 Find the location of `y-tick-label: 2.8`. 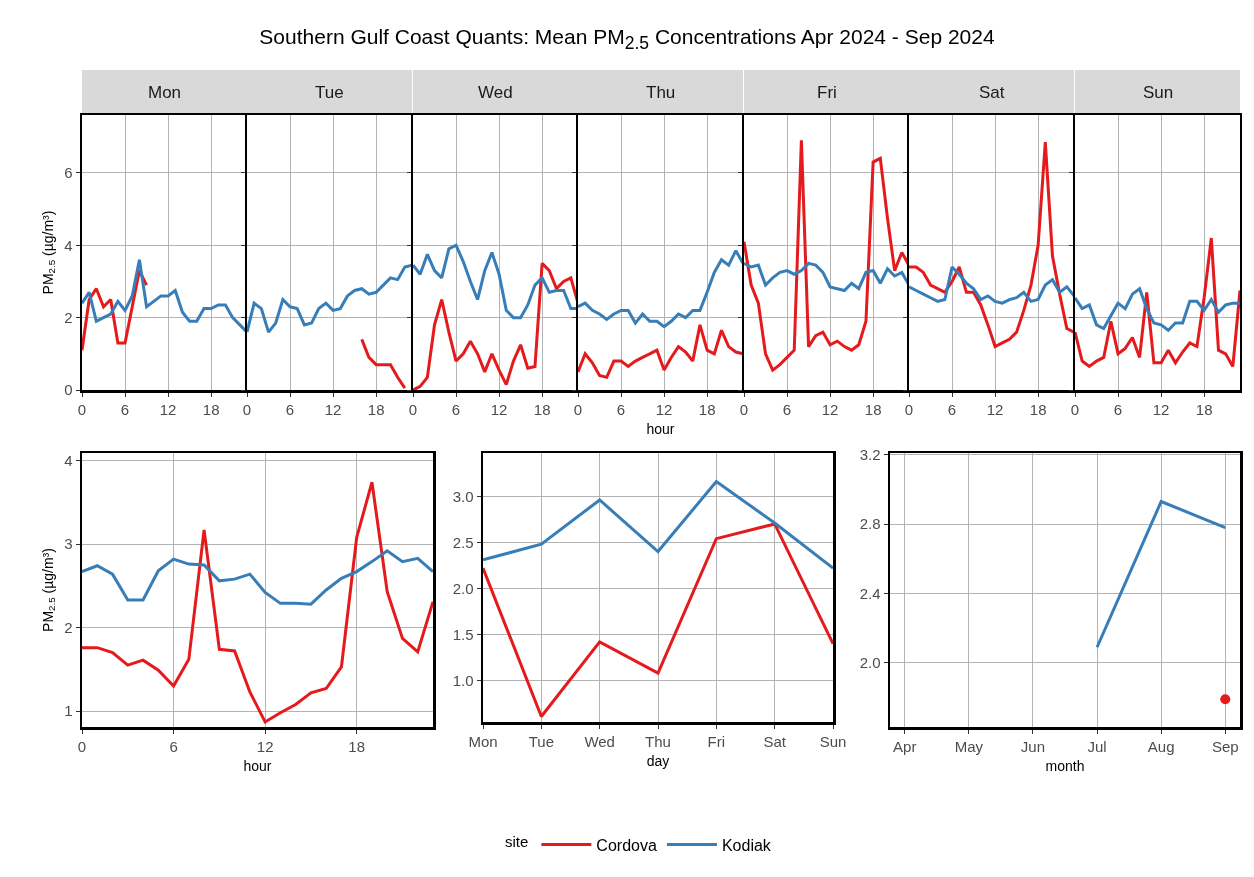

y-tick-label: 2.8 is located at coordinates (870, 524).